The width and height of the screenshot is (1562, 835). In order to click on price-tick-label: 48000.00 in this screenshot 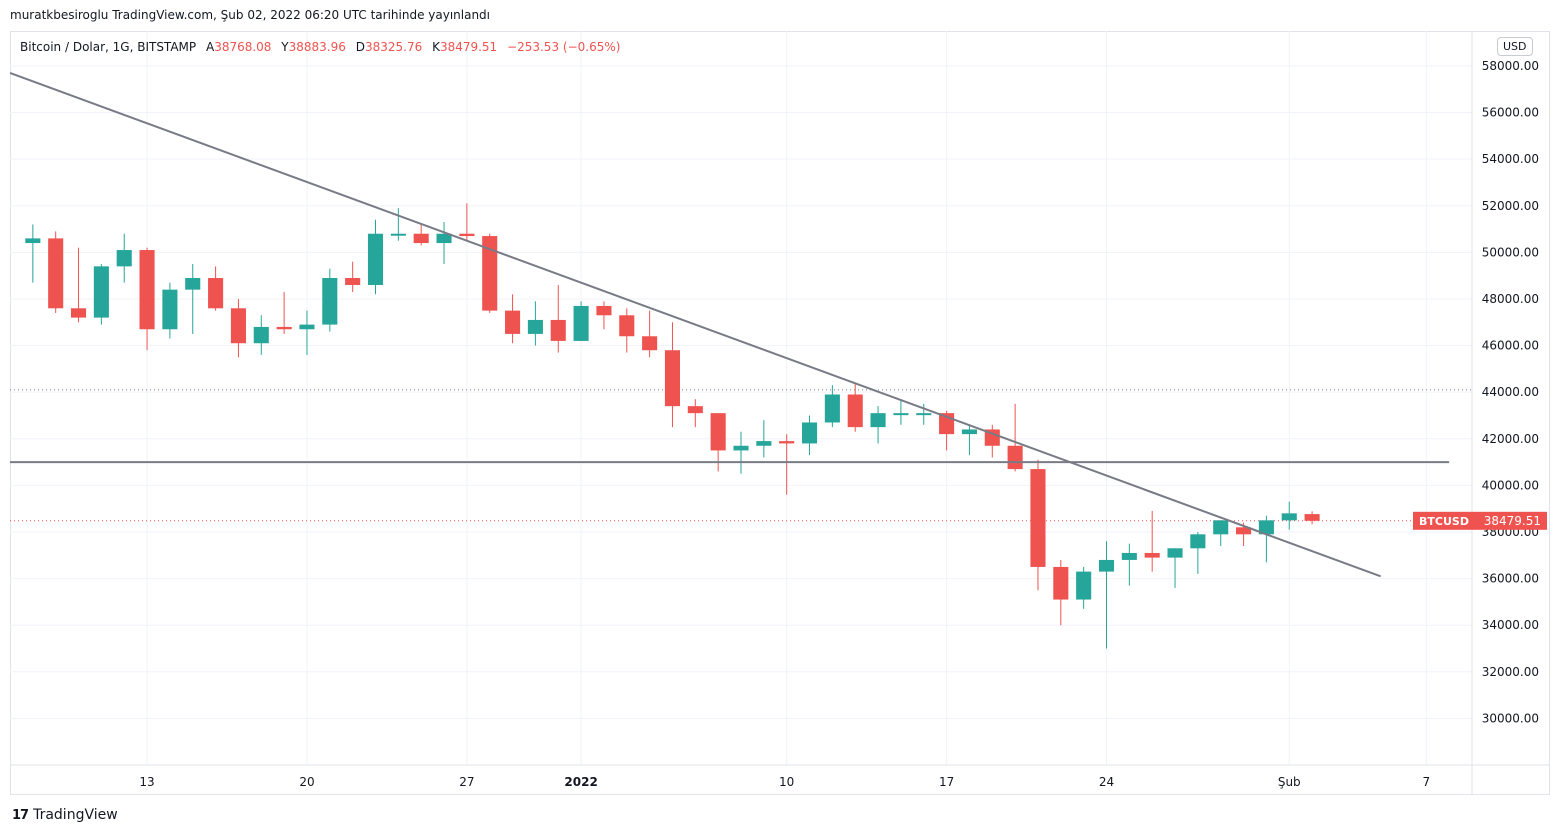, I will do `click(1510, 299)`.